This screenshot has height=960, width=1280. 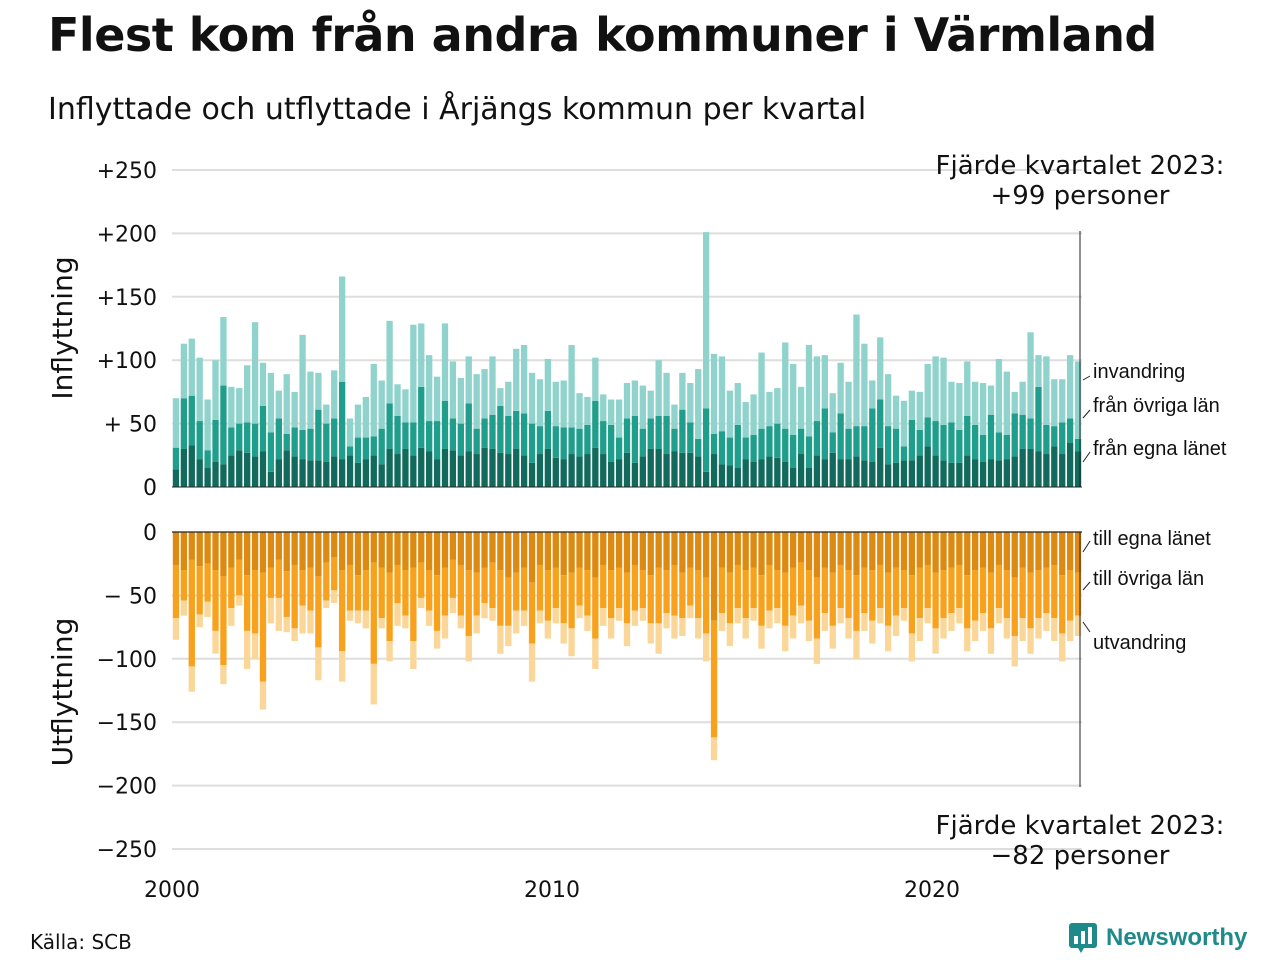 I want to click on y-tick-top: +250, so click(x=127, y=171).